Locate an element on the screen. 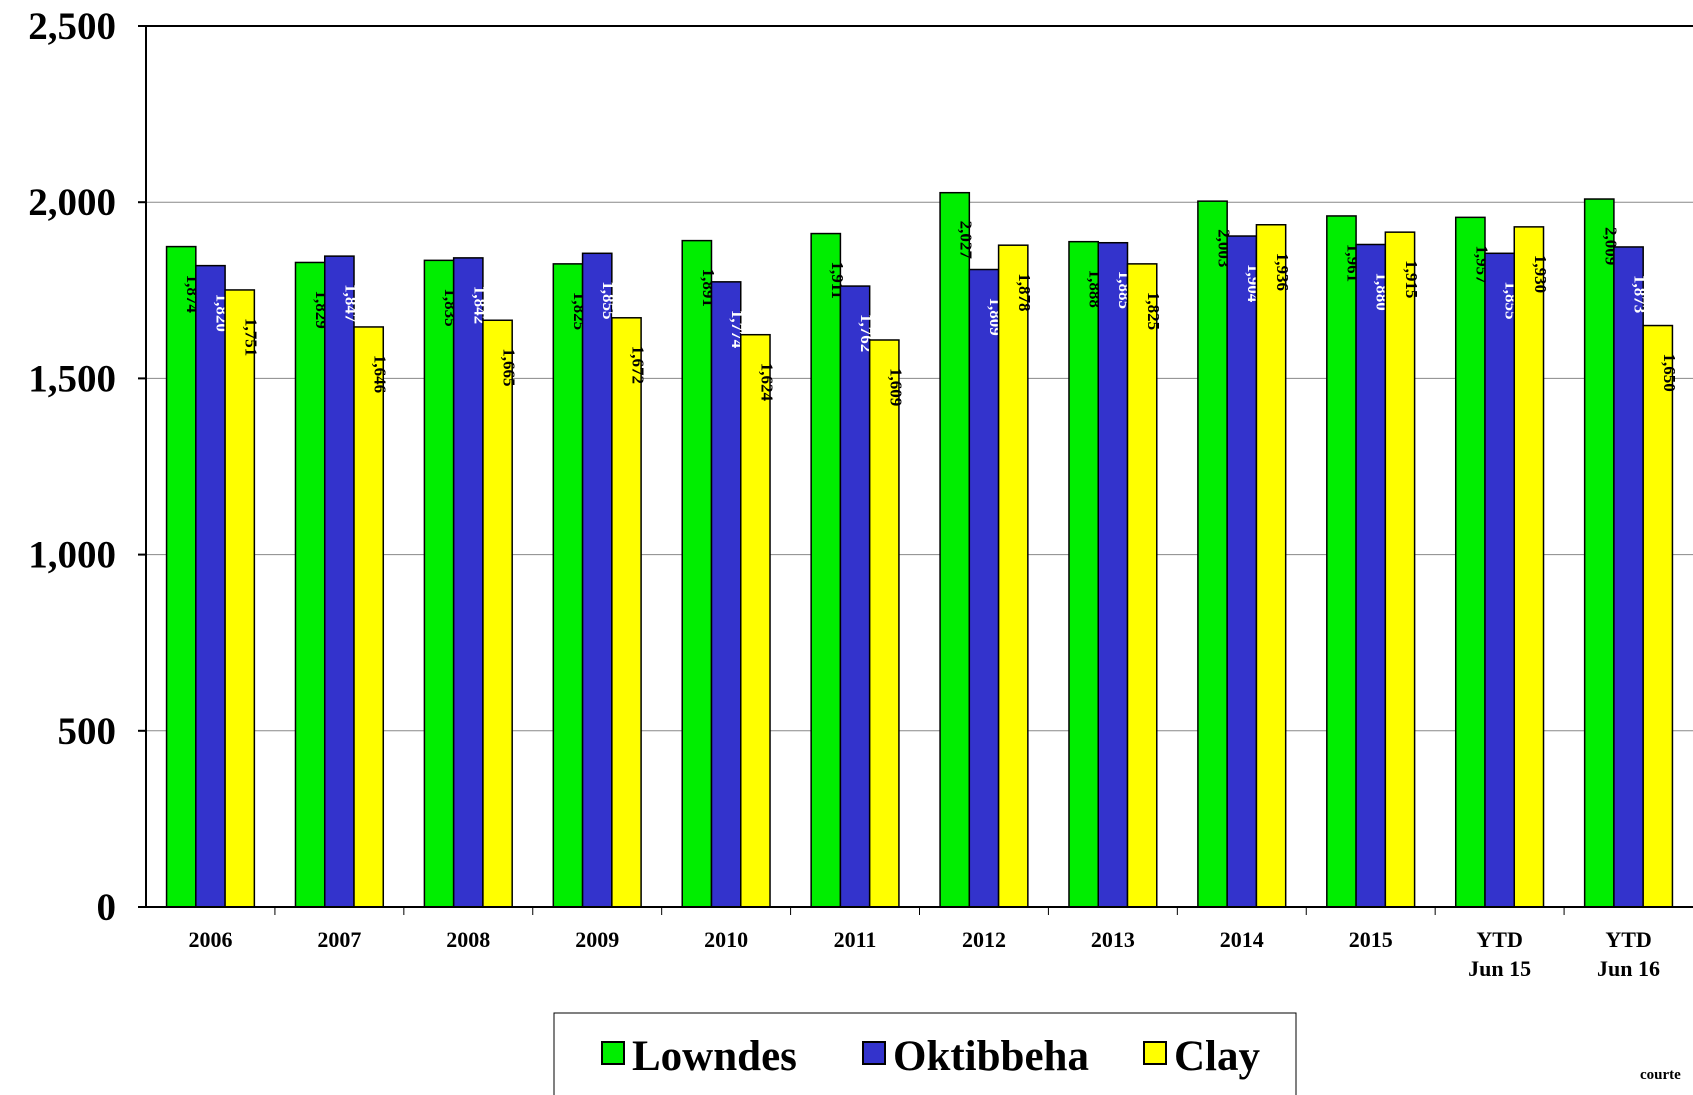 This screenshot has width=1693, height=1095. x-tick-label-line: 2011 is located at coordinates (855, 939).